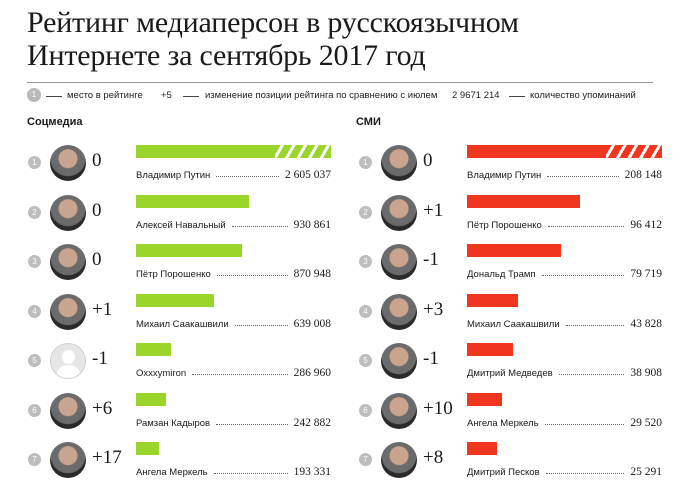  I want to click on rank-badge: 3, so click(365, 261).